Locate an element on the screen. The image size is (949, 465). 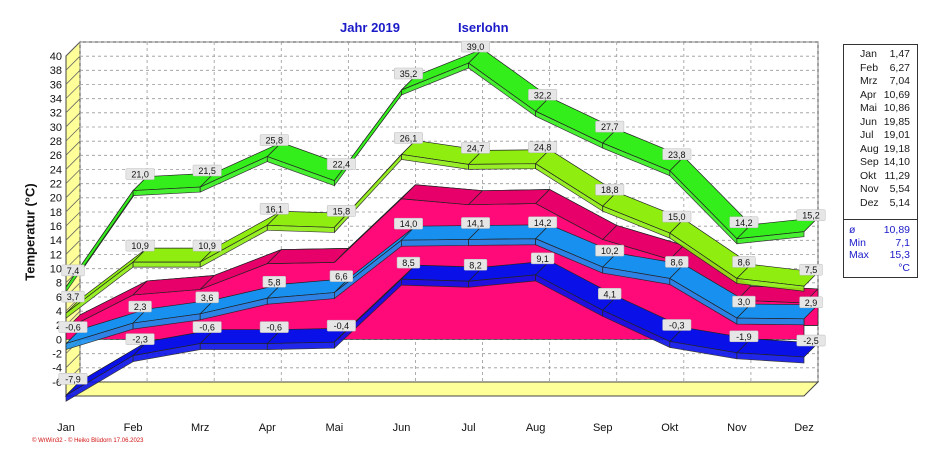
stats-month: Dez is located at coordinates (869, 202).